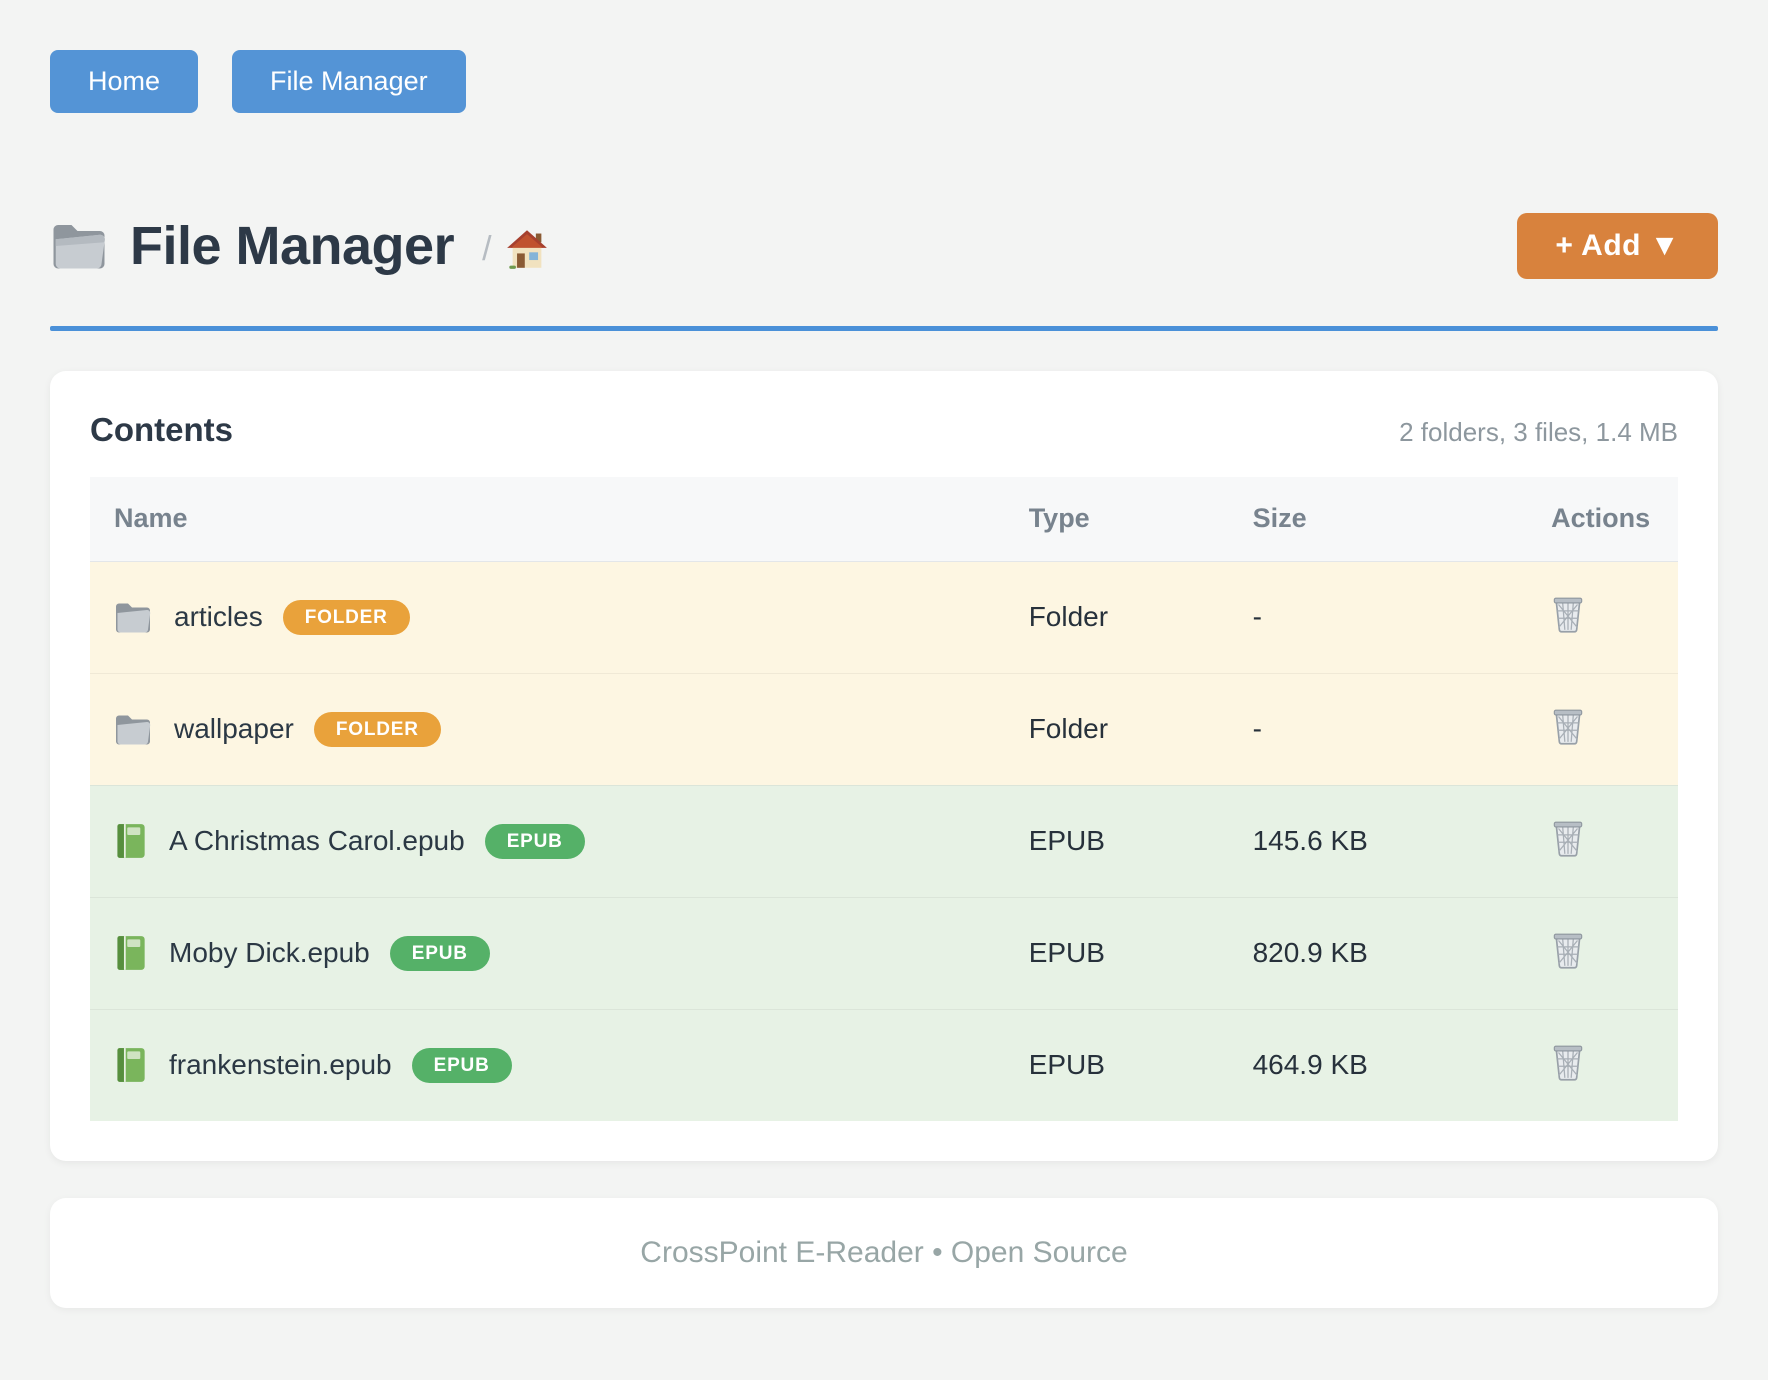 This screenshot has height=1380, width=1768. What do you see at coordinates (1310, 840) in the screenshot?
I see `item-size: 145.6 KB` at bounding box center [1310, 840].